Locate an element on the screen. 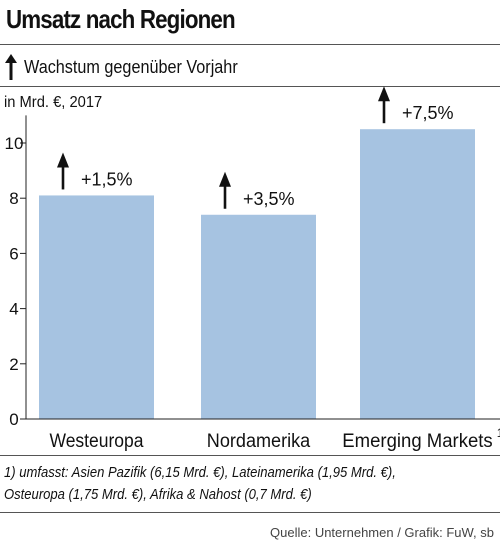 Image resolution: width=500 pixels, height=554 pixels. chart-bottom-divider is located at coordinates (250, 455).